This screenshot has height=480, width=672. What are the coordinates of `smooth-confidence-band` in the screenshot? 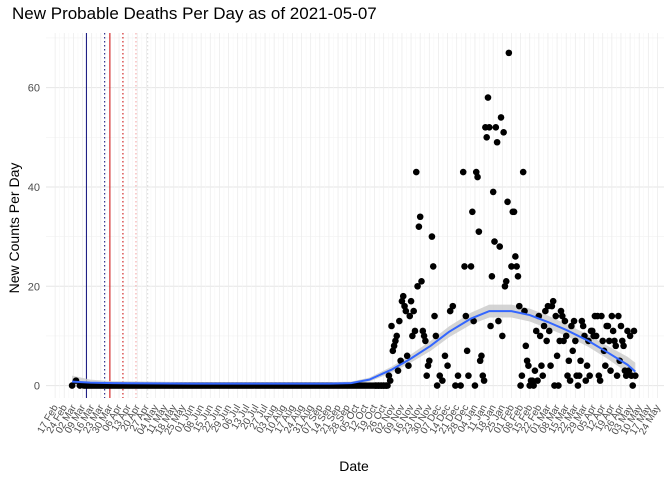 It's located at (354, 346).